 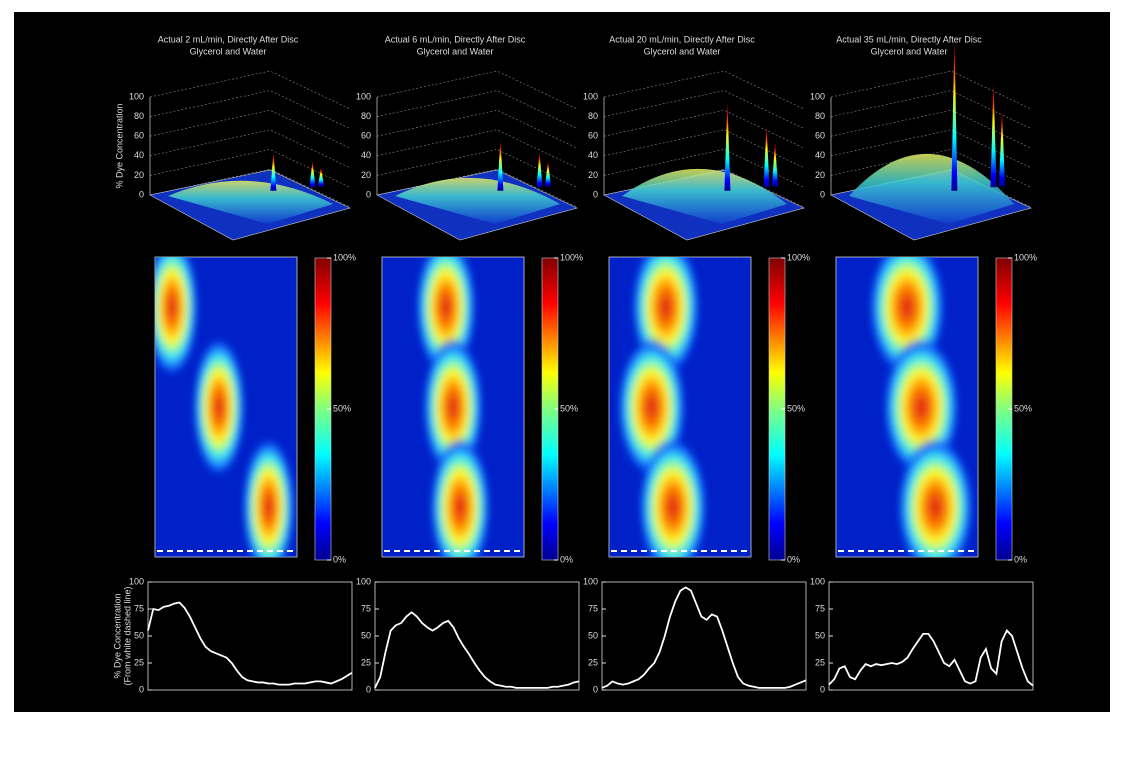 I want to click on y-axis-label: % Dye Concentration, so click(x=117, y=635).